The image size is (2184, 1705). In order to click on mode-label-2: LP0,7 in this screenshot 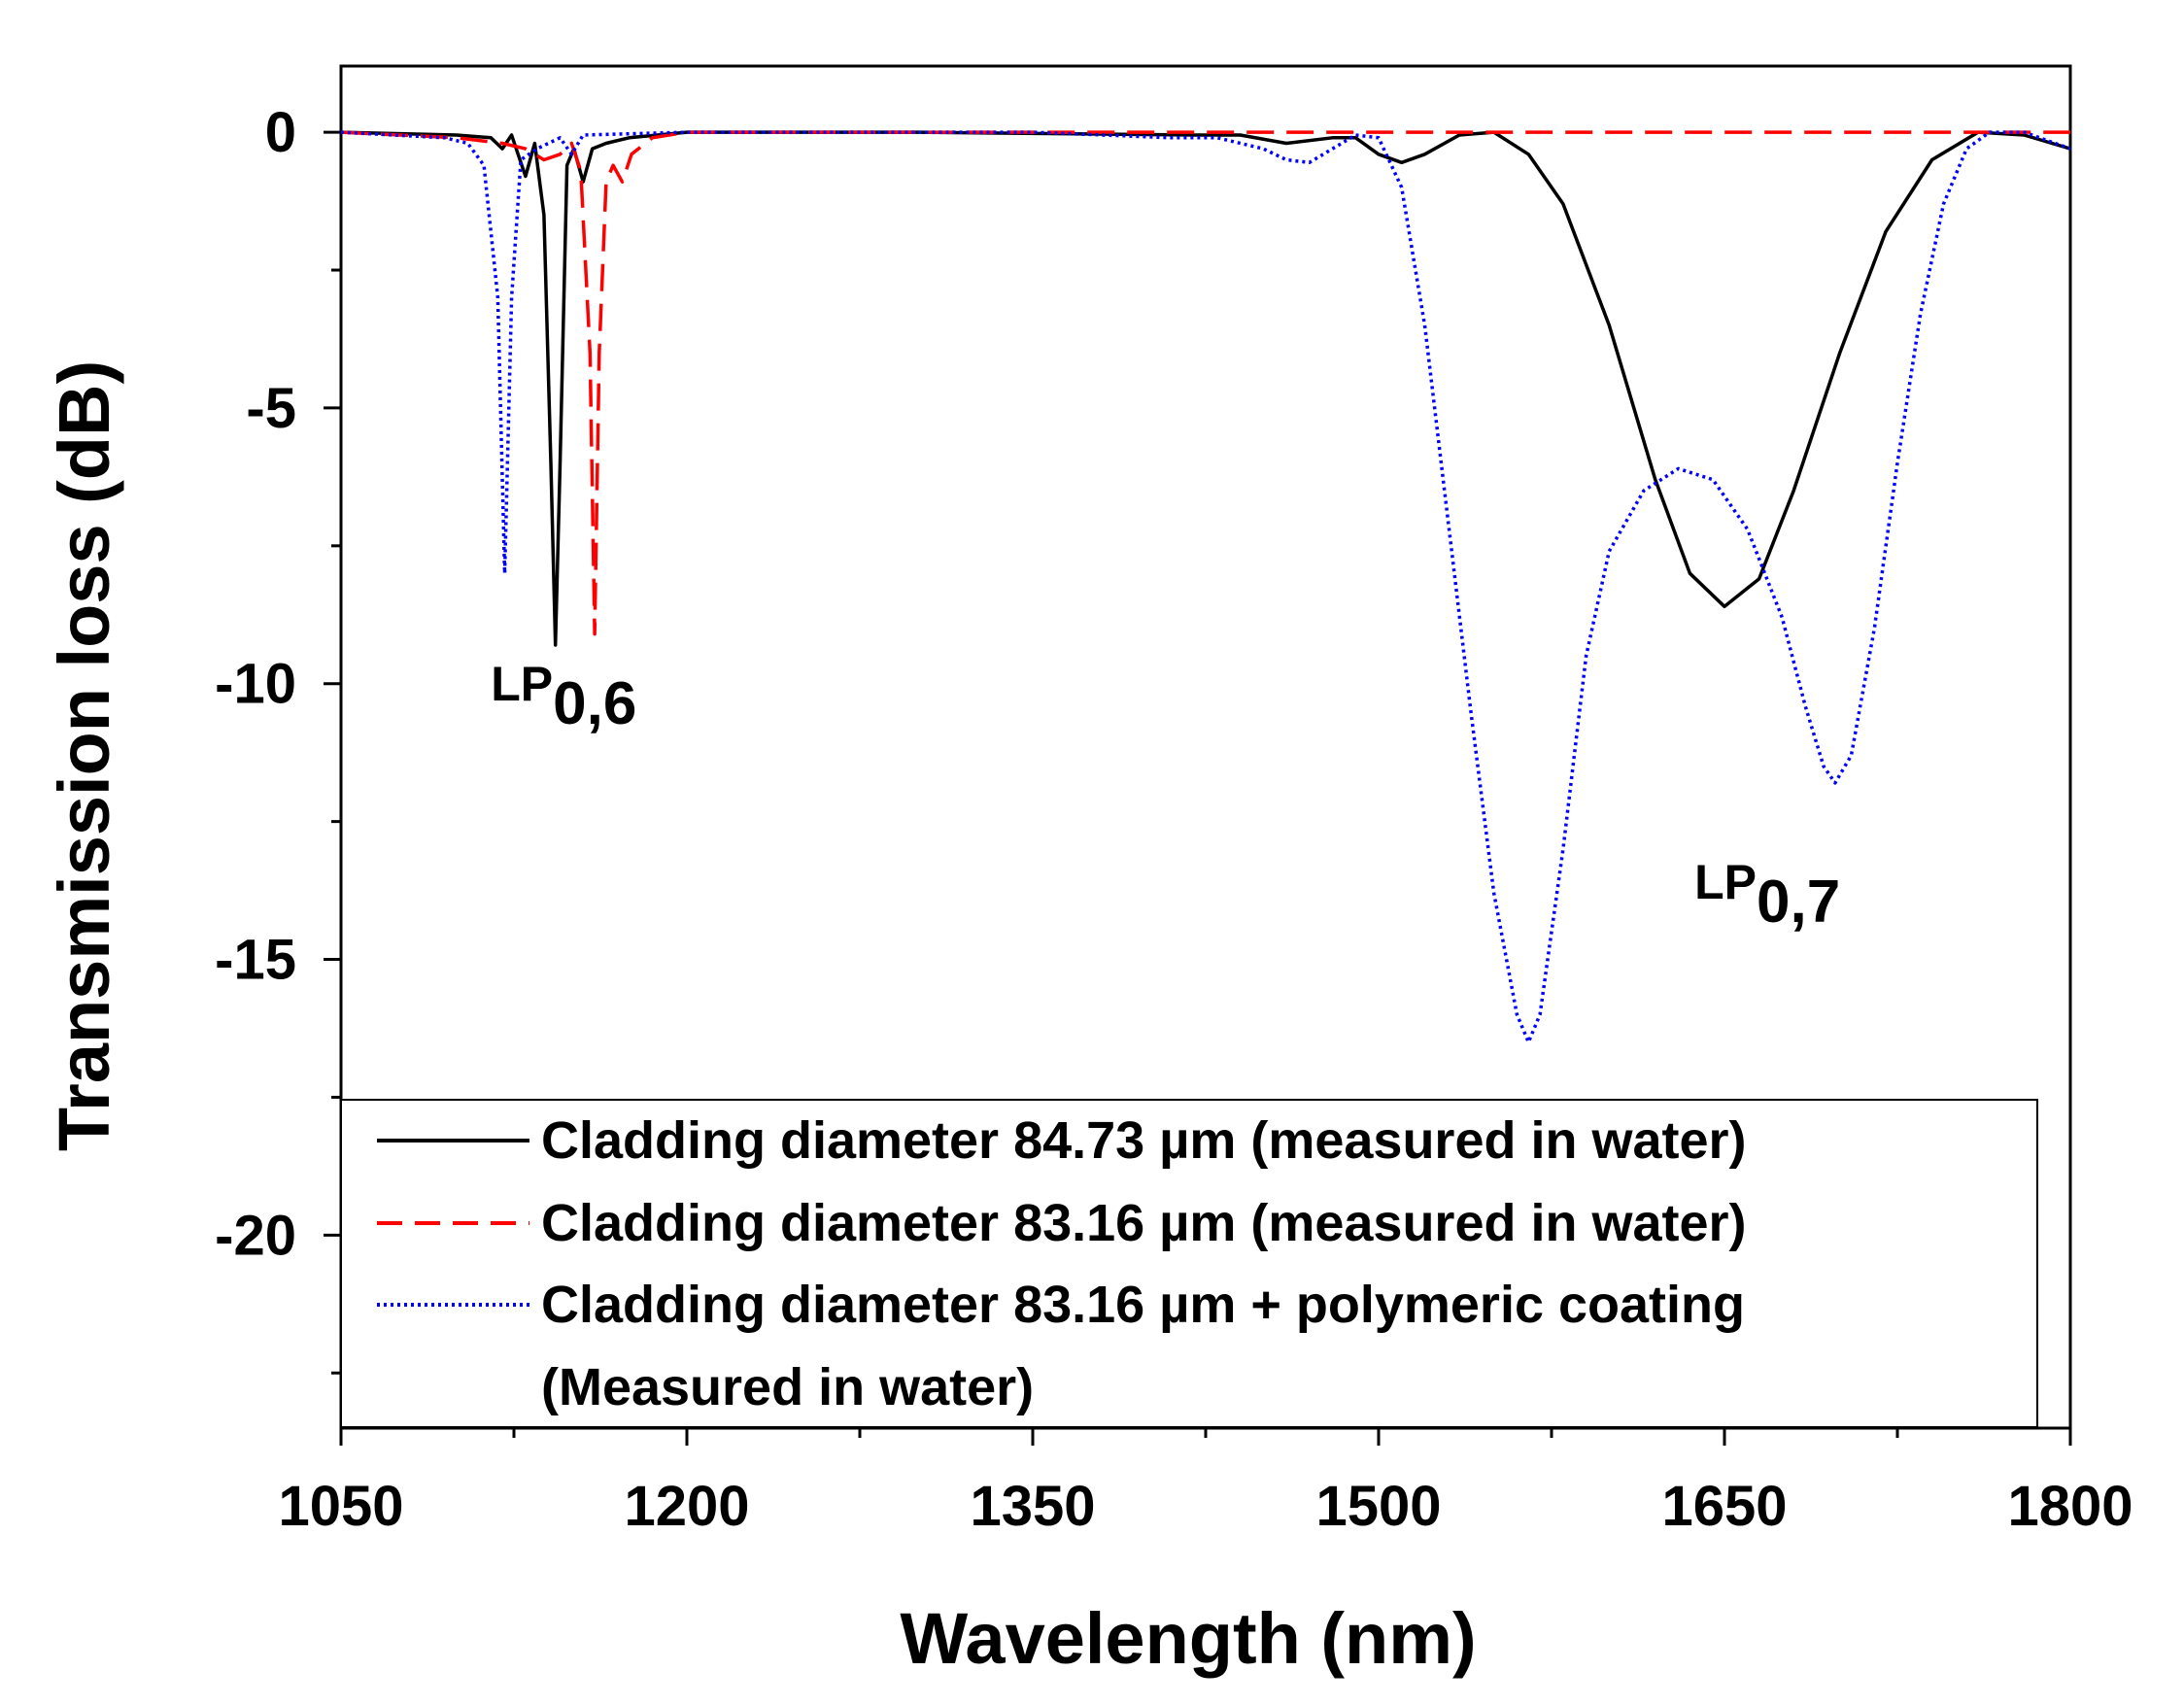, I will do `click(1767, 895)`.